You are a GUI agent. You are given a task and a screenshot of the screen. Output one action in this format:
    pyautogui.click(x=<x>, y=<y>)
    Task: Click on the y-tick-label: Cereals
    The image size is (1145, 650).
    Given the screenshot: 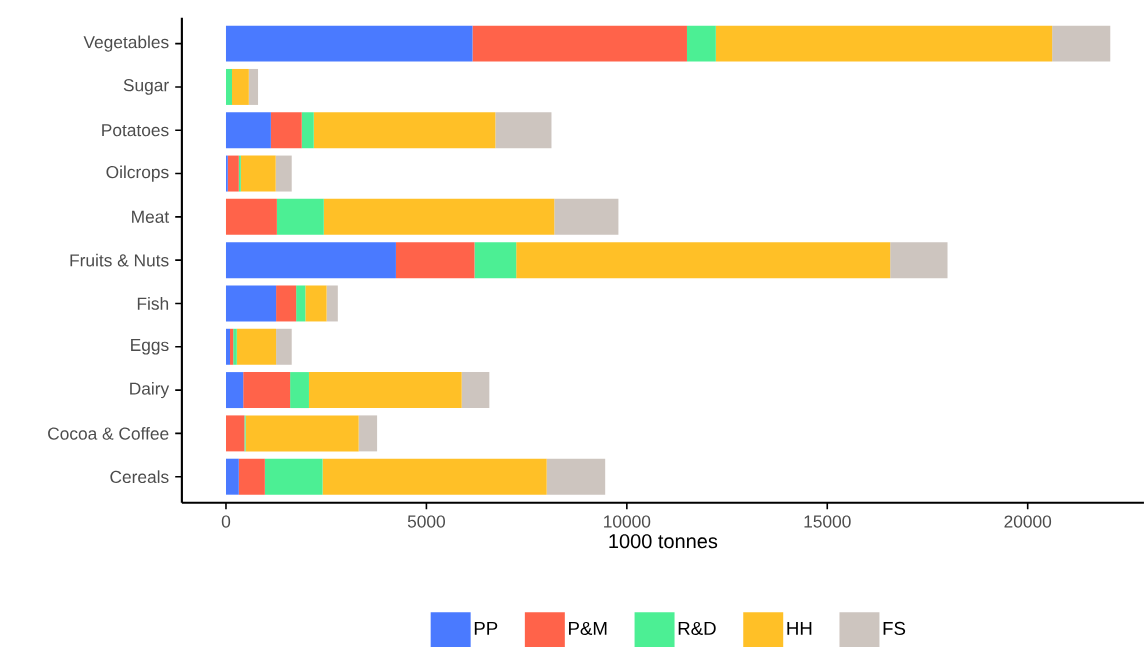 What is the action you would take?
    pyautogui.click(x=139, y=477)
    